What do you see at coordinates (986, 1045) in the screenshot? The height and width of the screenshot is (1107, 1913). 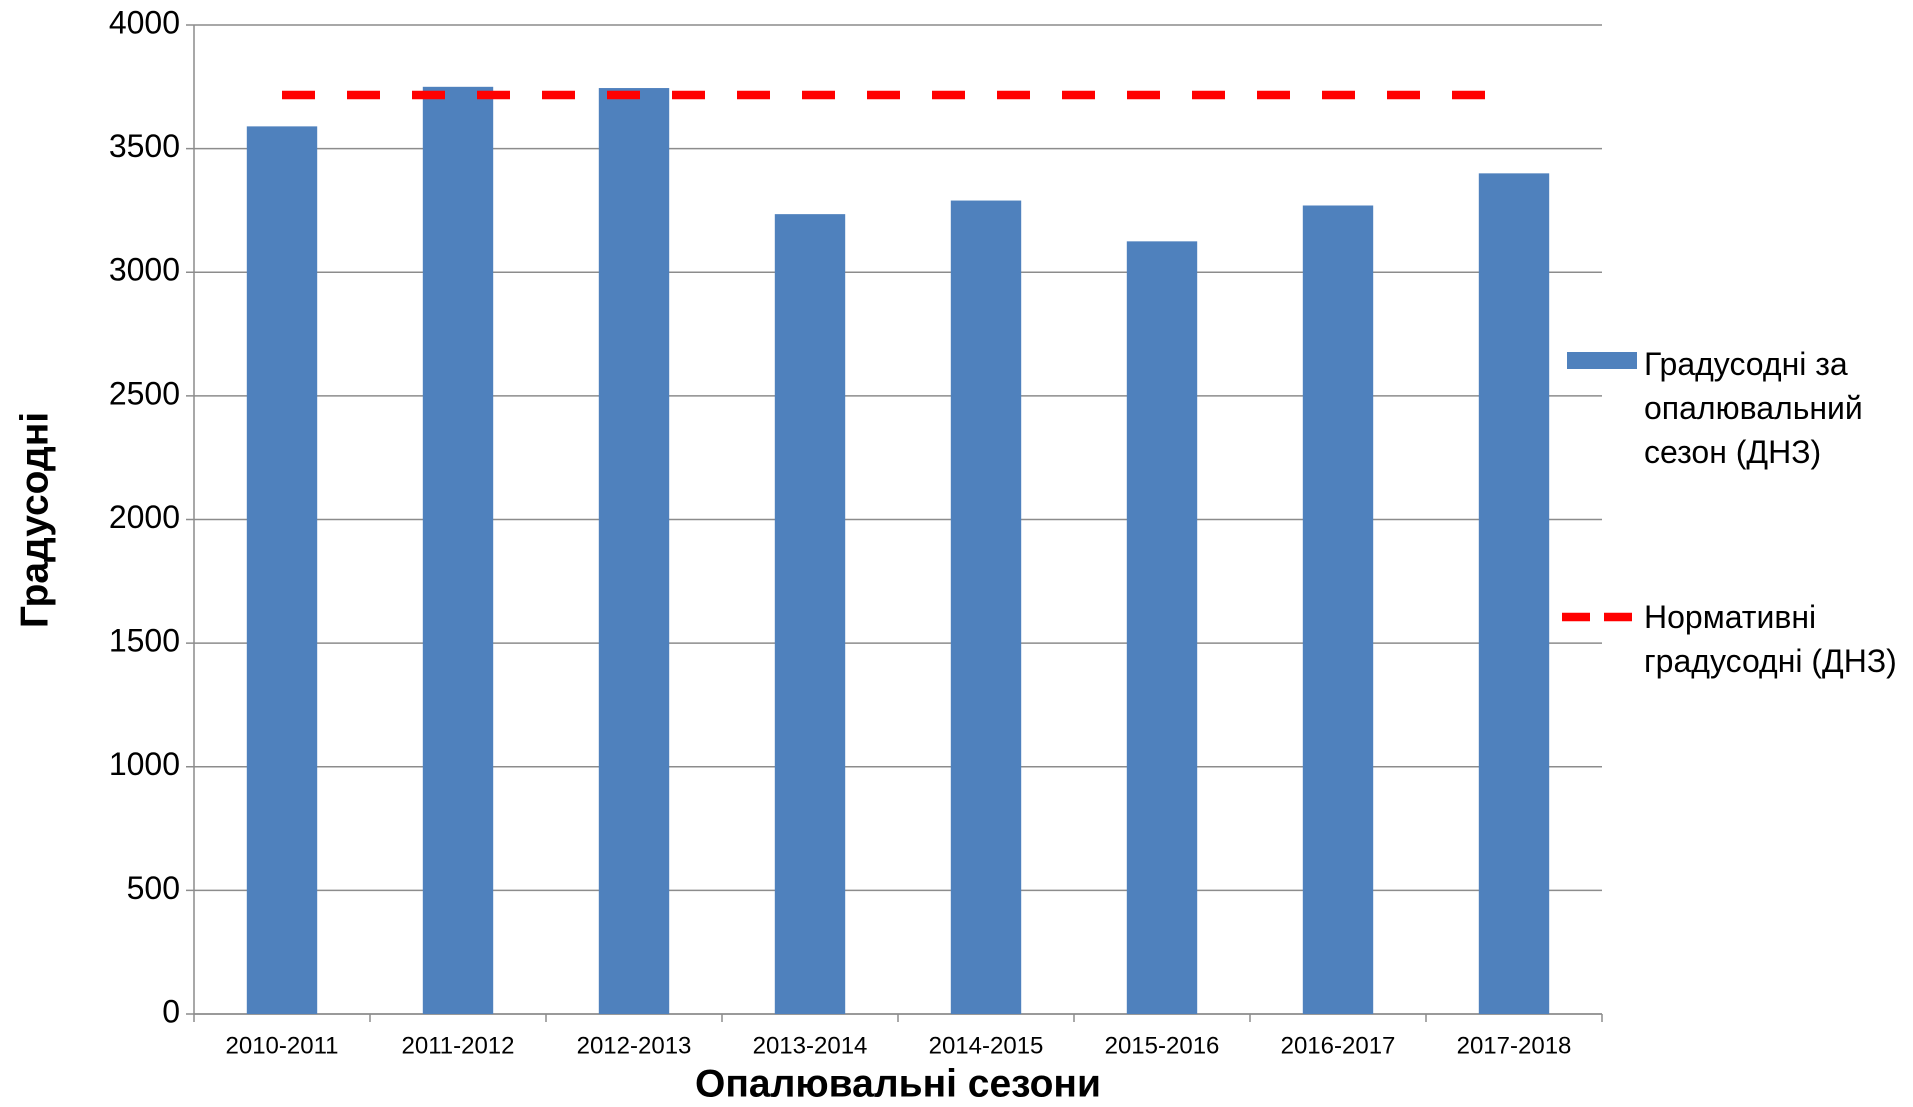 I see `x-tick-label: 2014-2015` at bounding box center [986, 1045].